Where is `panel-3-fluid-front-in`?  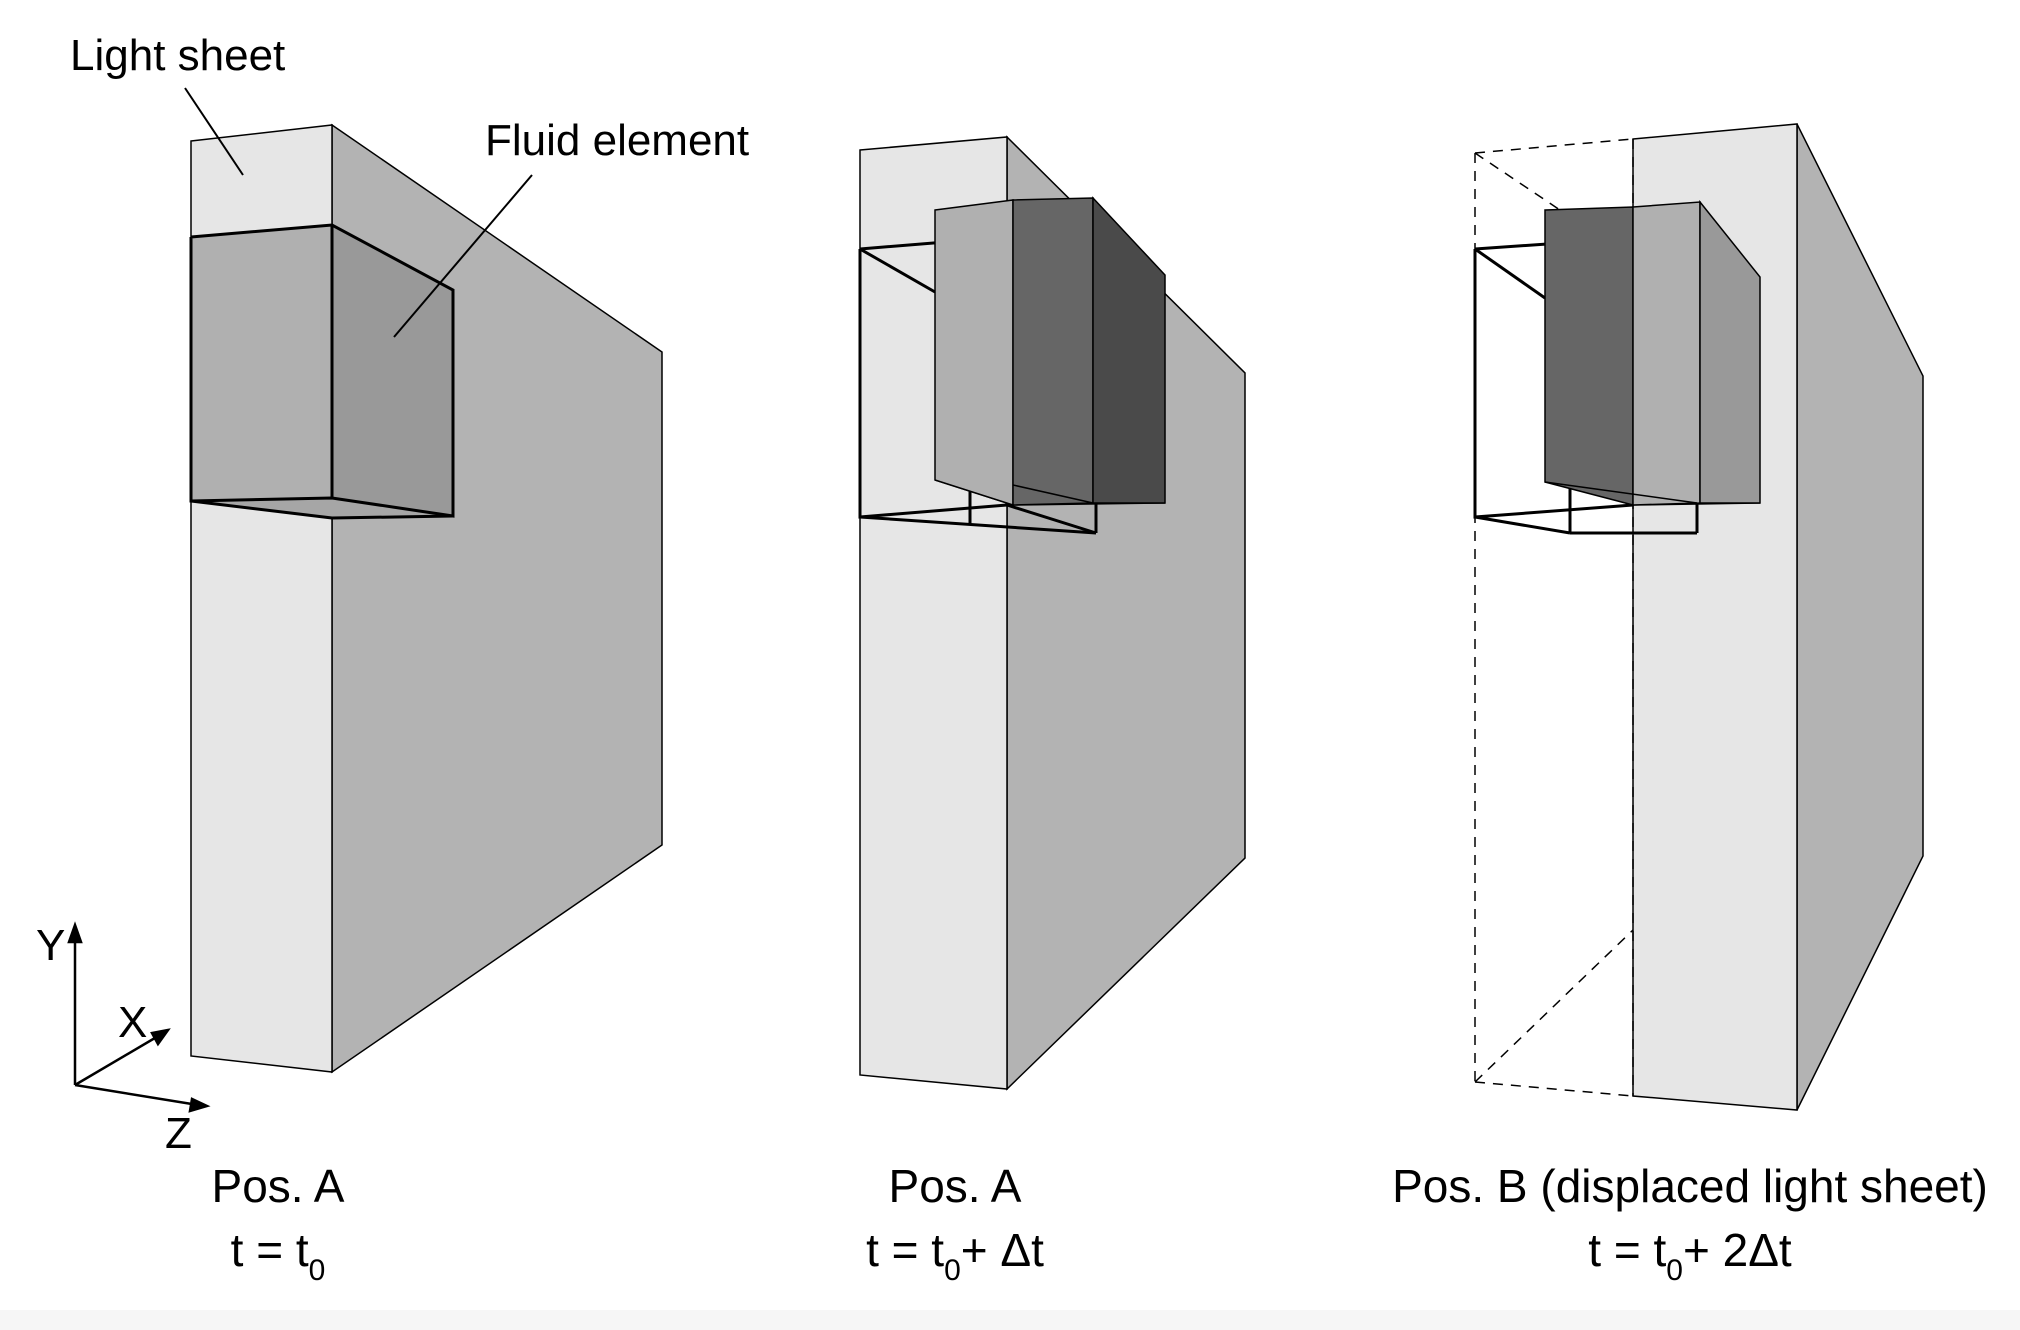 panel-3-fluid-front-in is located at coordinates (1666, 353).